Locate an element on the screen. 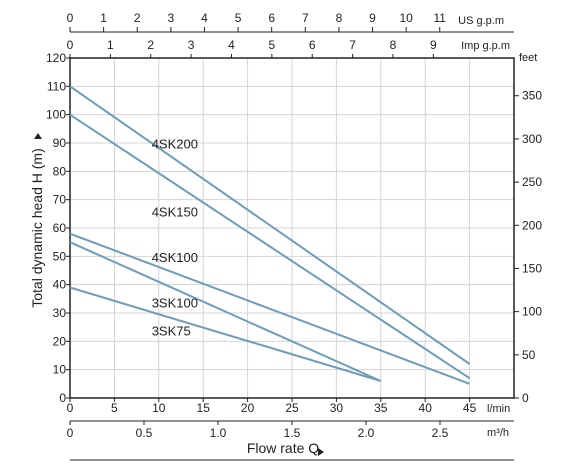 The width and height of the screenshot is (583, 476). x-axis-us-gpm: 0 1 2 3 4 5 6 7 8 9 10 11 is located at coordinates (257, 21).